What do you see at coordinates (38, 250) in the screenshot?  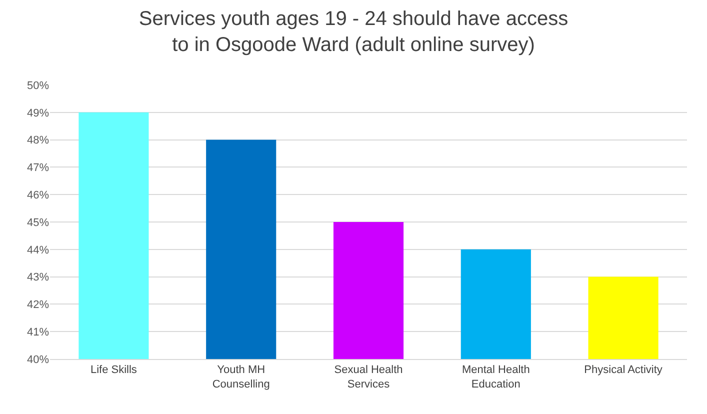 I see `y-tick-label: 44%` at bounding box center [38, 250].